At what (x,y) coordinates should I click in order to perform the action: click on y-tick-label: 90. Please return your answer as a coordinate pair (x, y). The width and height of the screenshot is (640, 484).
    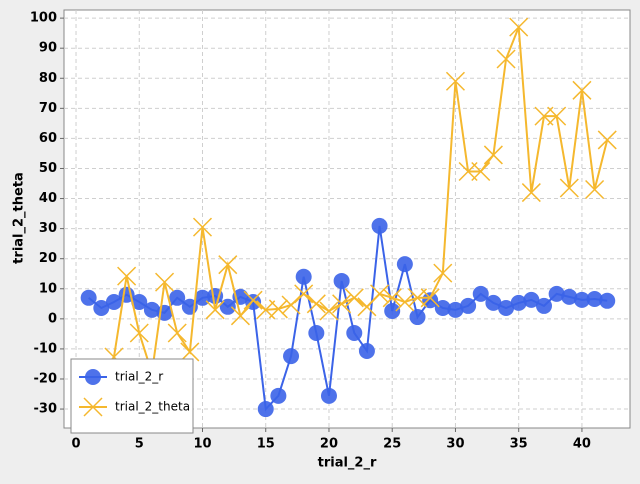
    Looking at the image, I should click on (48, 48).